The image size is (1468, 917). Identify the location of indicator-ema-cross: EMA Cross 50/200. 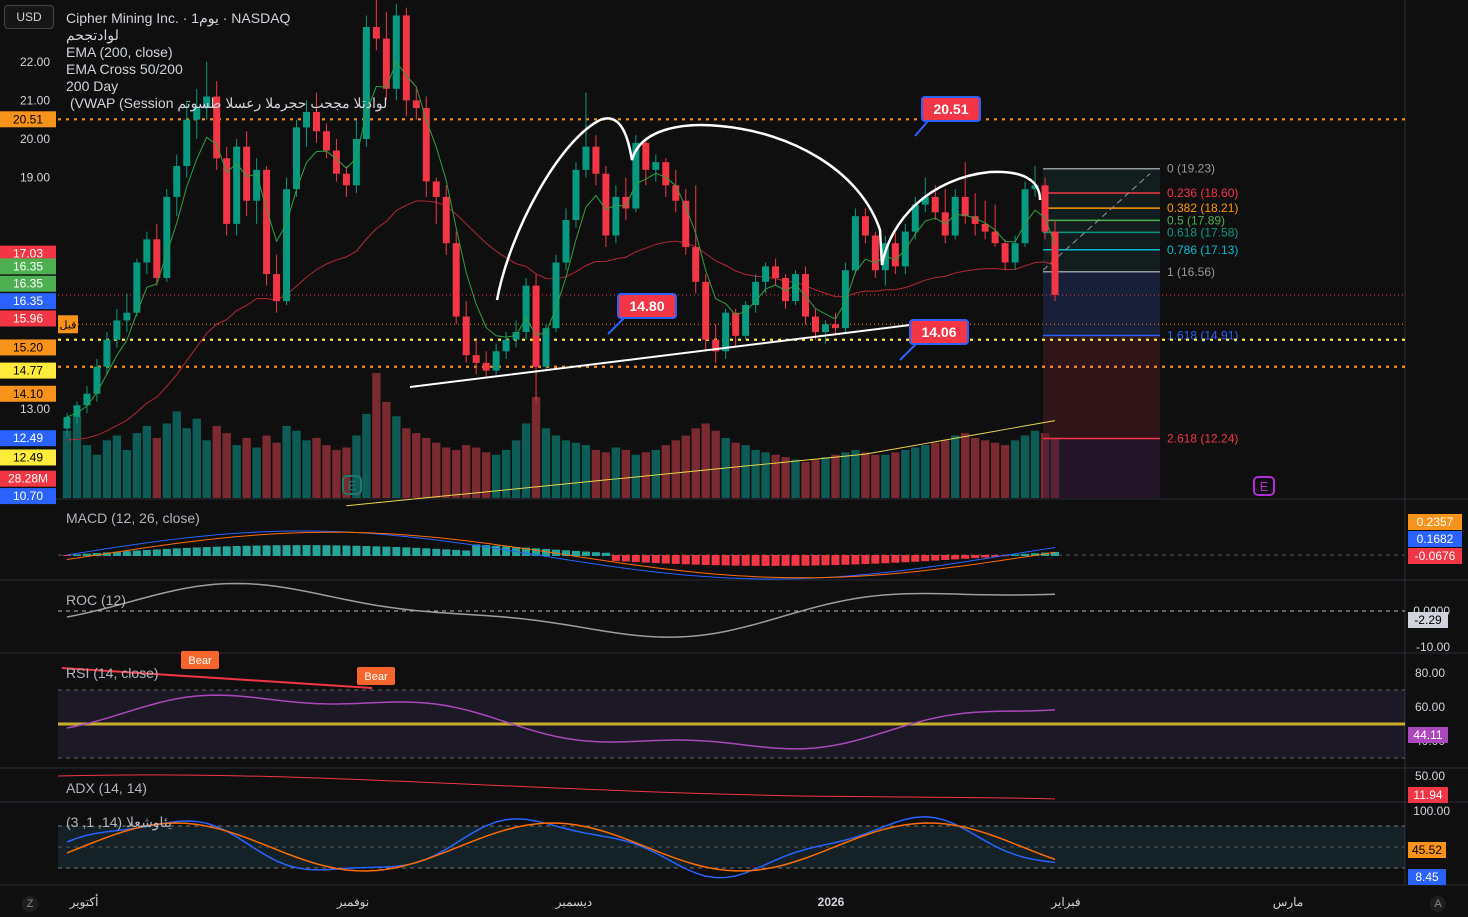
(124, 69).